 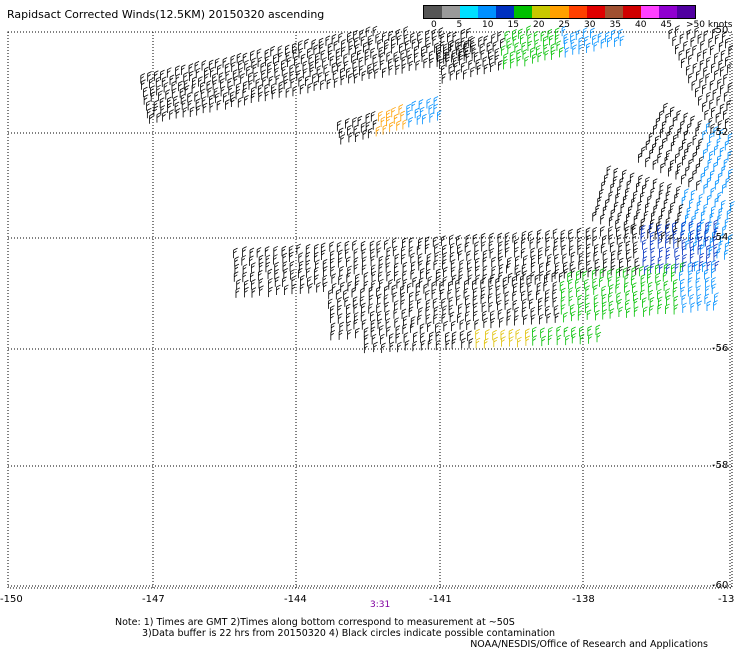 What do you see at coordinates (583, 599) in the screenshot?
I see `lon-label-138: -138` at bounding box center [583, 599].